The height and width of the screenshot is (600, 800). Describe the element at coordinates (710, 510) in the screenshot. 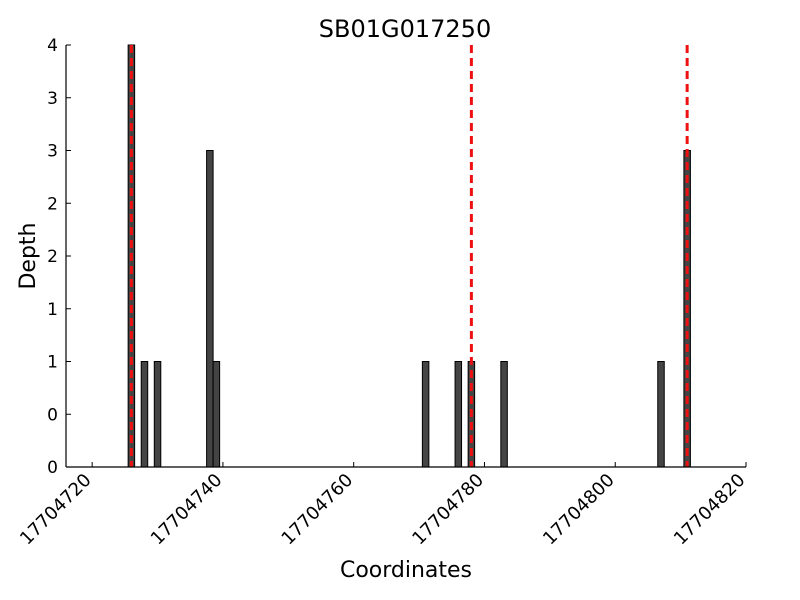

I see `x-tick-label: 17704820` at that location.